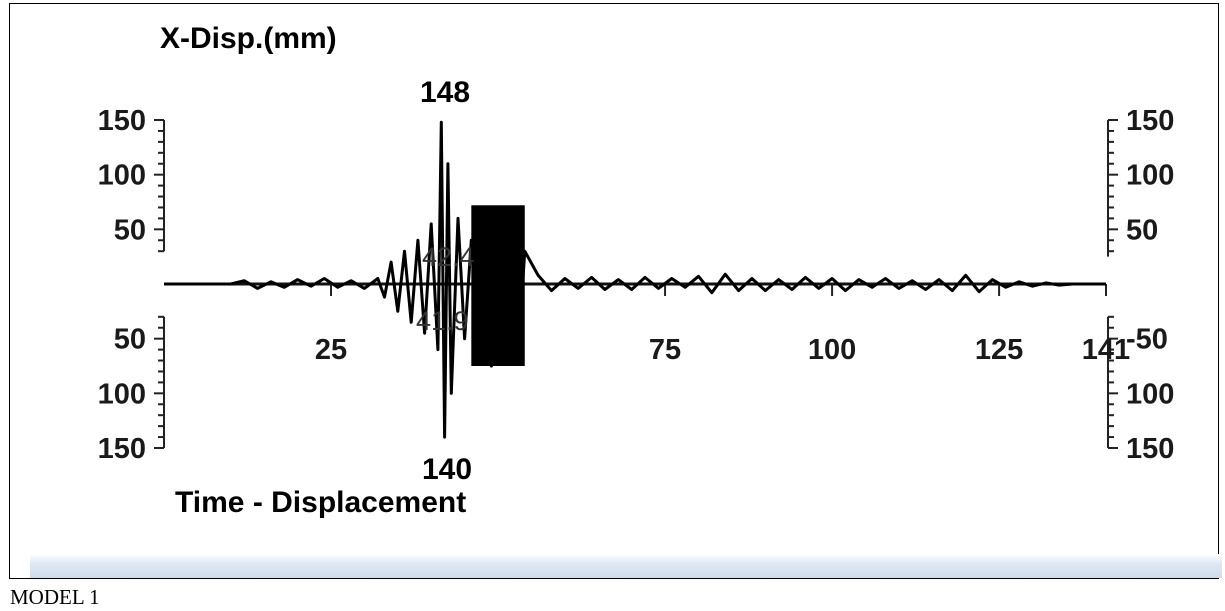 This screenshot has height=611, width=1225. What do you see at coordinates (447, 469) in the screenshot?
I see `min-value-label: 140` at bounding box center [447, 469].